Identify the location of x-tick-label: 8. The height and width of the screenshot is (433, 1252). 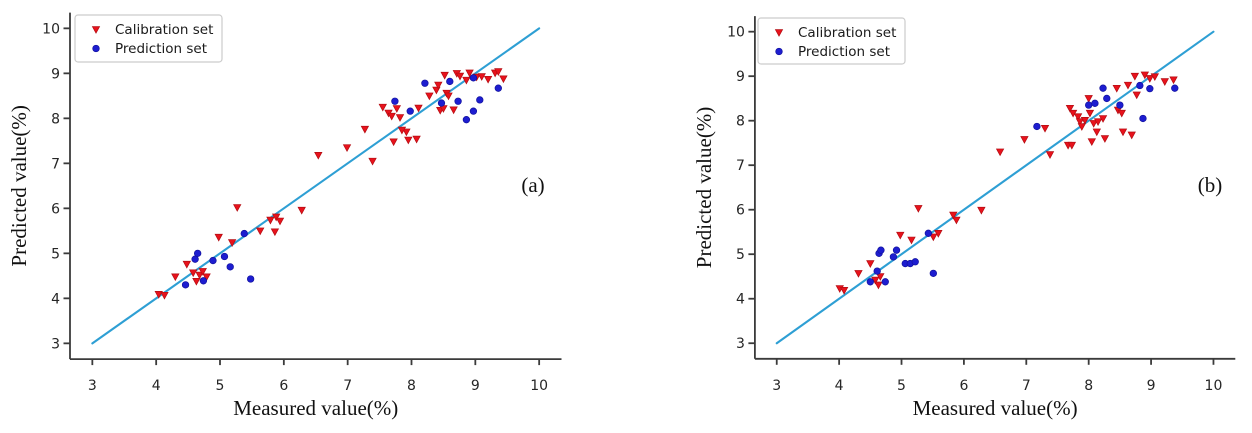
(1088, 386).